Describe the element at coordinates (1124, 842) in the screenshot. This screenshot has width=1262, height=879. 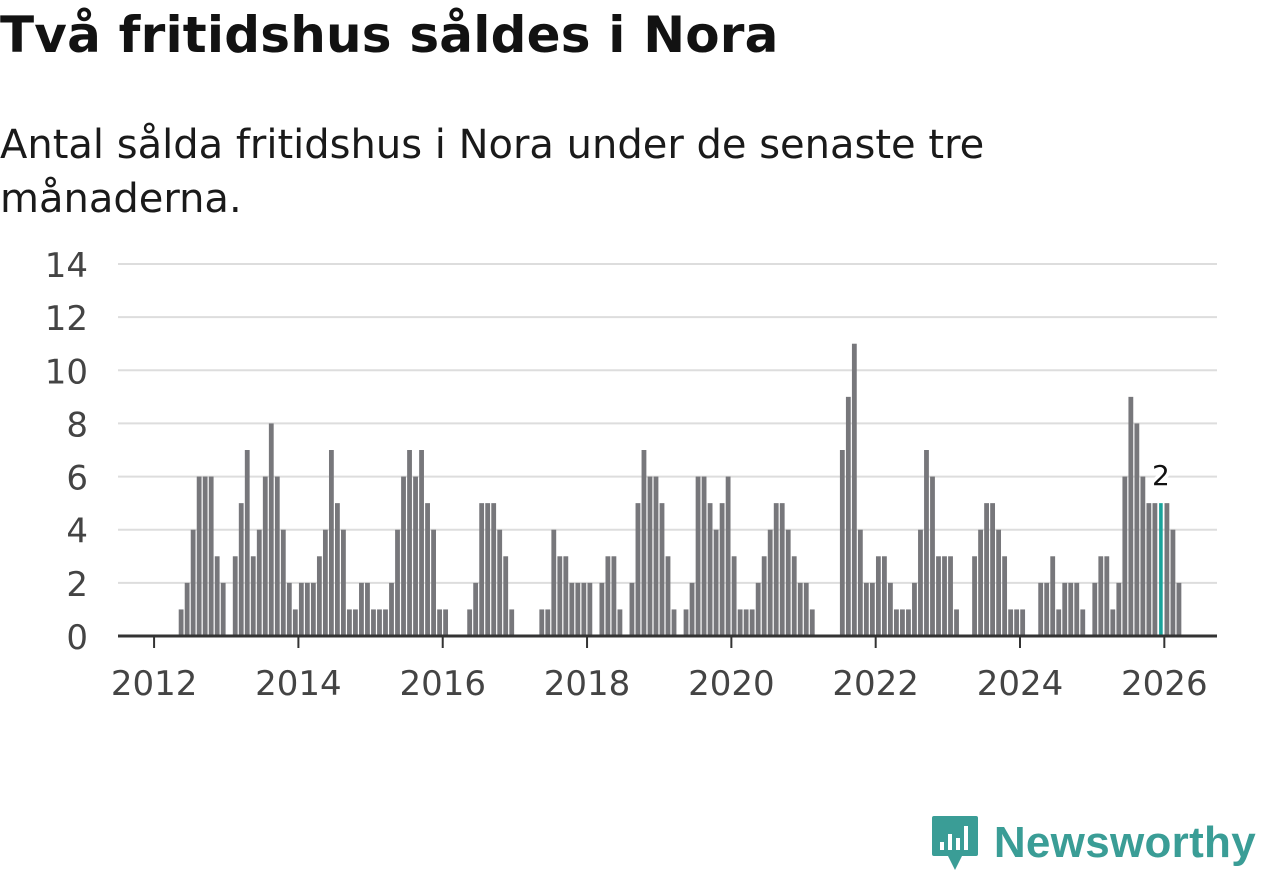
I see `brand-name: Newsworthy` at that location.